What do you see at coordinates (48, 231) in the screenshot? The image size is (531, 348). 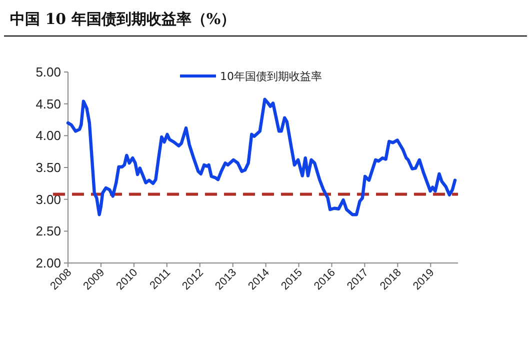 I see `y-tick-label: 2.50` at bounding box center [48, 231].